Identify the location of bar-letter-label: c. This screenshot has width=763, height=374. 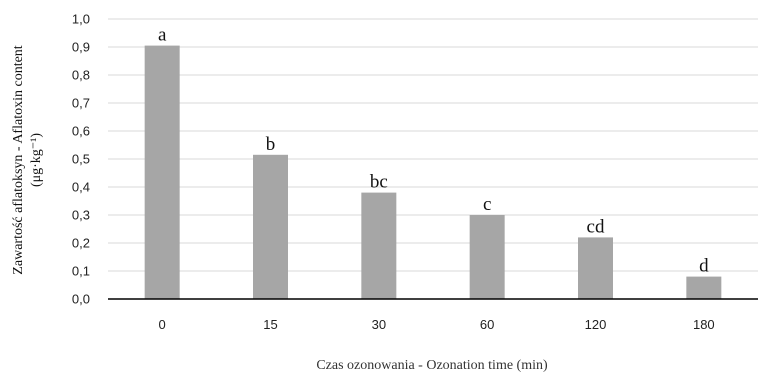
(487, 204).